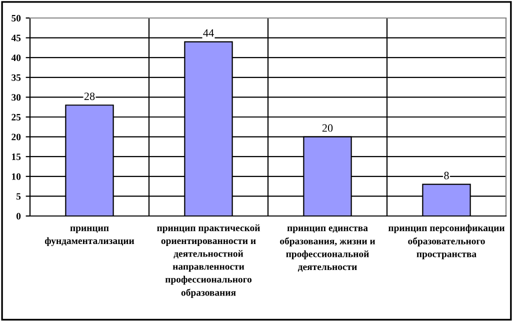 This screenshot has height=321, width=514. I want to click on x-tick-label: принцип практической ориентированности и деятельностной направленности профессионального образования, so click(208, 261).